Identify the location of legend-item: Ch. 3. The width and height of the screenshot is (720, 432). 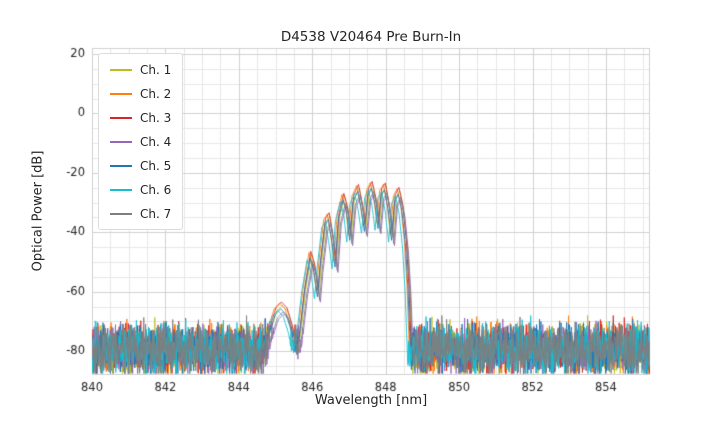
(140, 117).